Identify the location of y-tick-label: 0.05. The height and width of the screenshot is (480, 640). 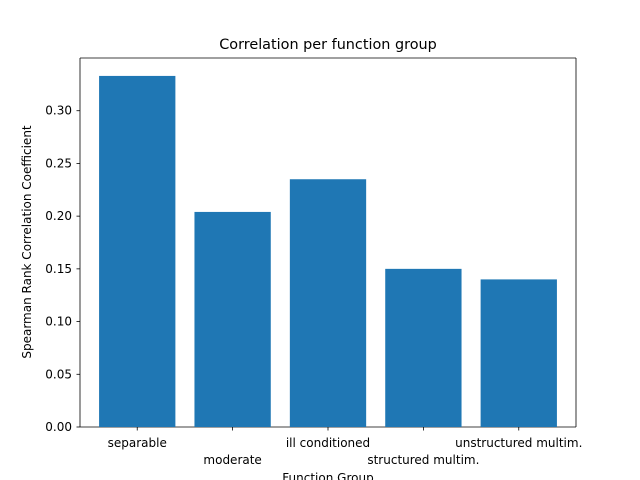
(58, 374).